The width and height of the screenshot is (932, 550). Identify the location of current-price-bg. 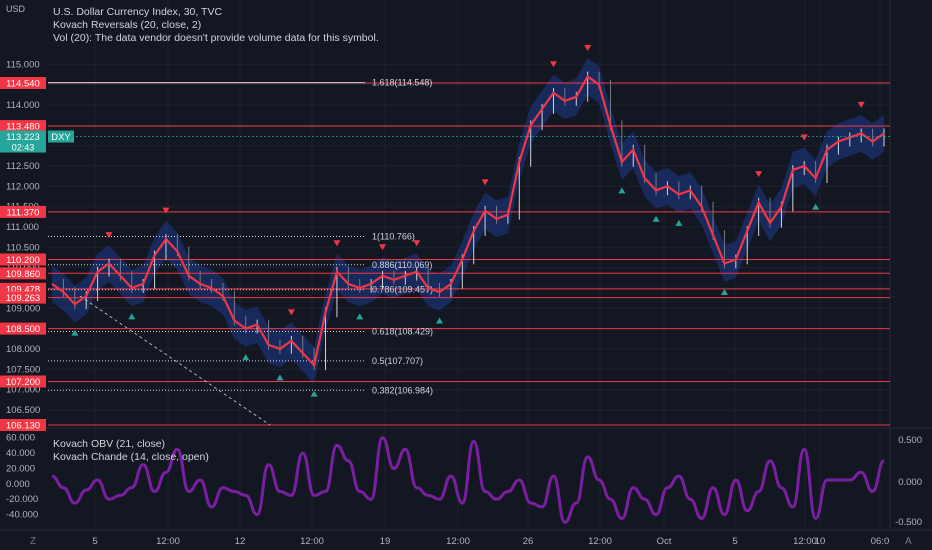
(23, 141).